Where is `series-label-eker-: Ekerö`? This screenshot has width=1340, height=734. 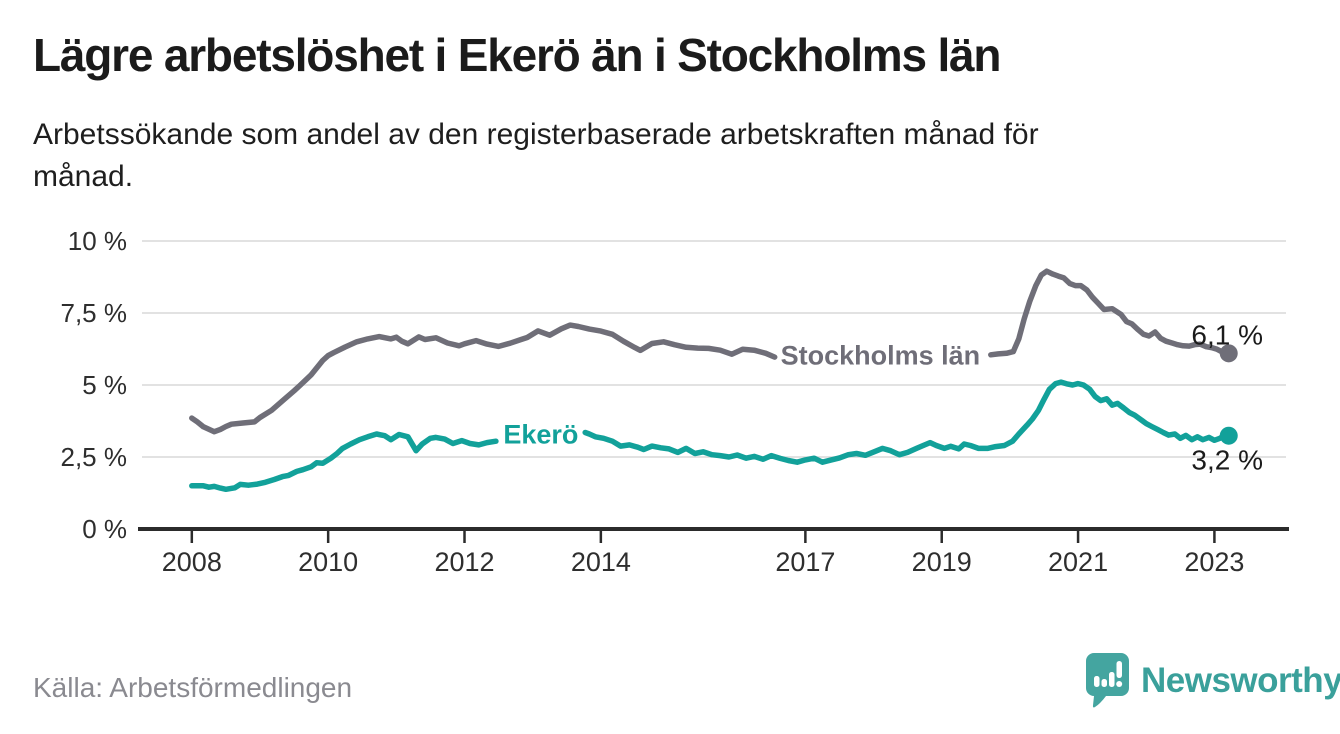 series-label-eker-: Ekerö is located at coordinates (540, 435).